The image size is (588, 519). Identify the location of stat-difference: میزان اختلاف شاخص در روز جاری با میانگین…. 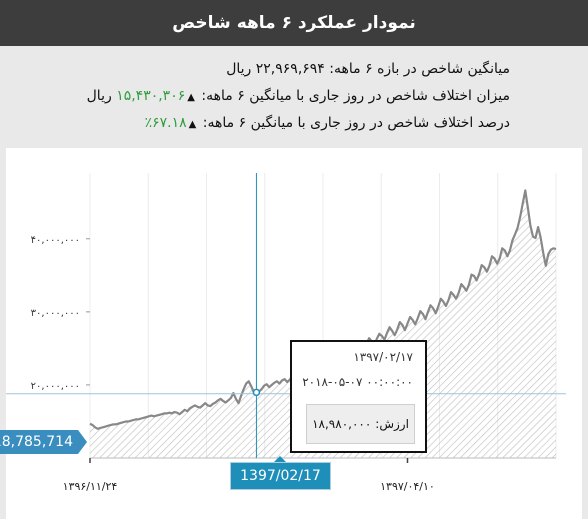
(294, 96).